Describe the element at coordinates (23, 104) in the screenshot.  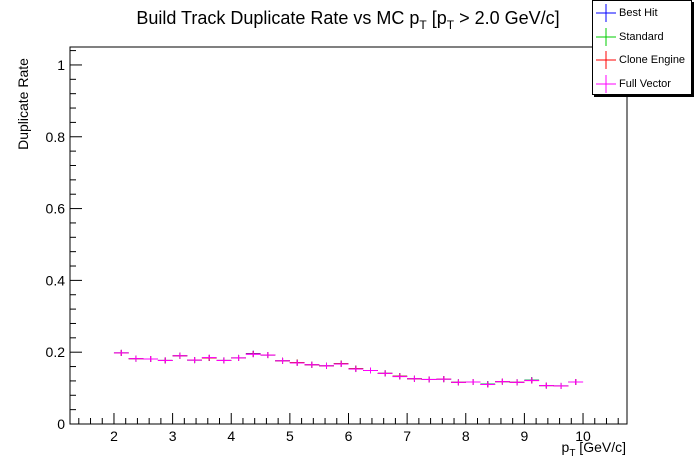
I see `y-axis-label: Duplicate Rate` at that location.